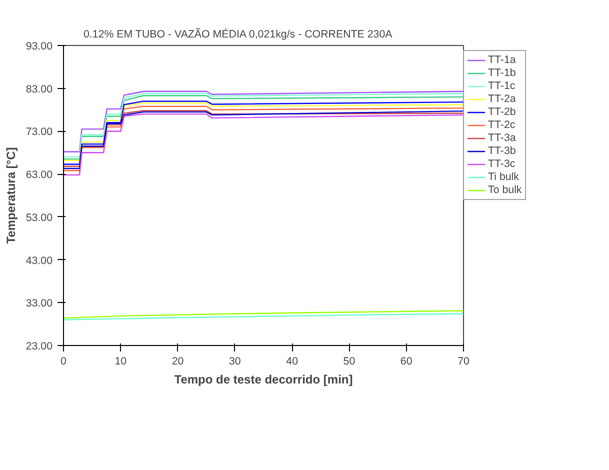  What do you see at coordinates (502, 86) in the screenshot?
I see `legend-label: TT-1c` at bounding box center [502, 86].